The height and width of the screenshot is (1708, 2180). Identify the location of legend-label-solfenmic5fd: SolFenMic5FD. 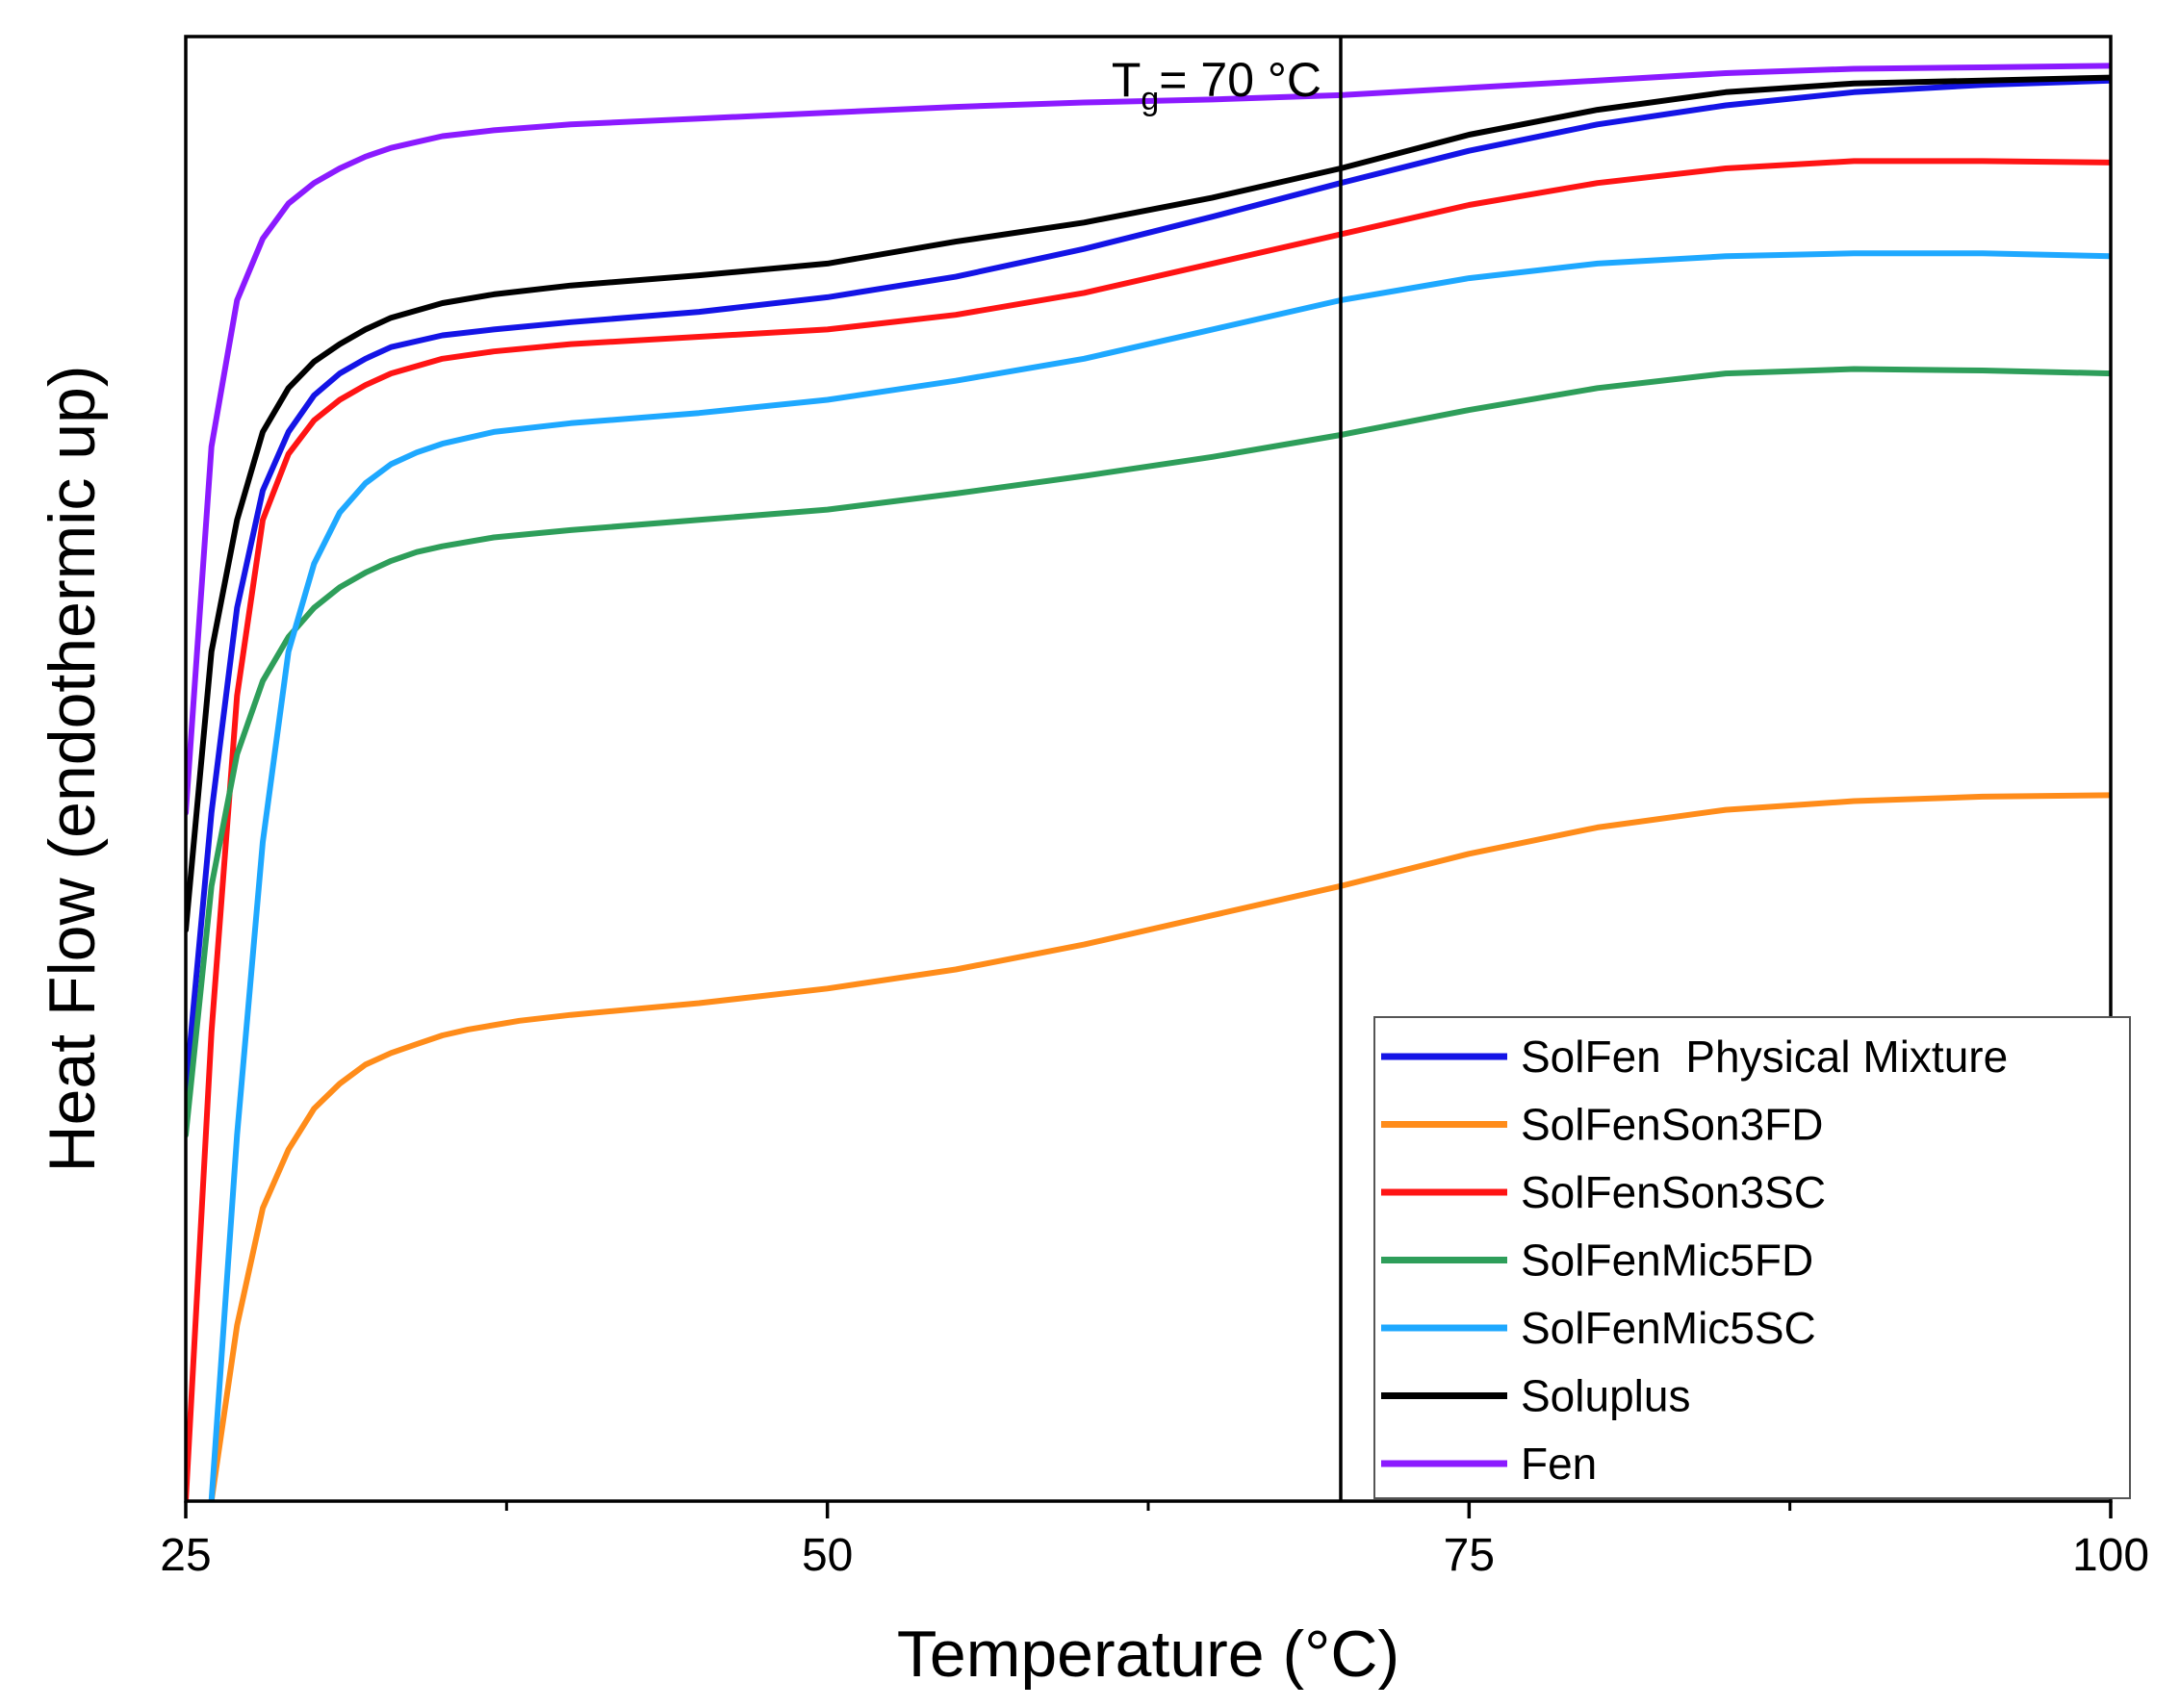
(1667, 1261).